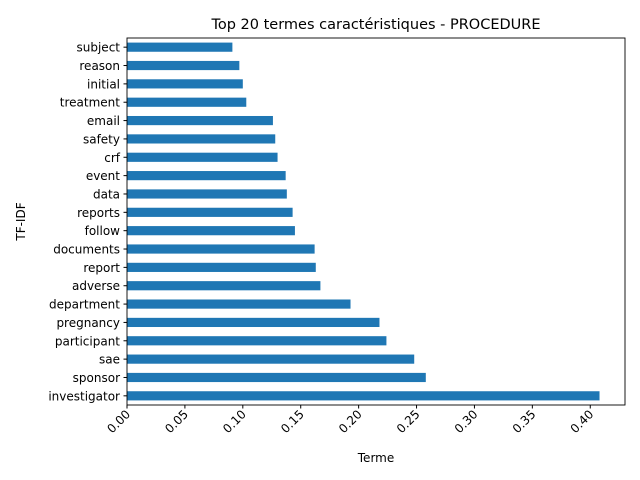 The height and width of the screenshot is (480, 640). What do you see at coordinates (90, 103) in the screenshot?
I see `y-tick-label: treatment` at bounding box center [90, 103].